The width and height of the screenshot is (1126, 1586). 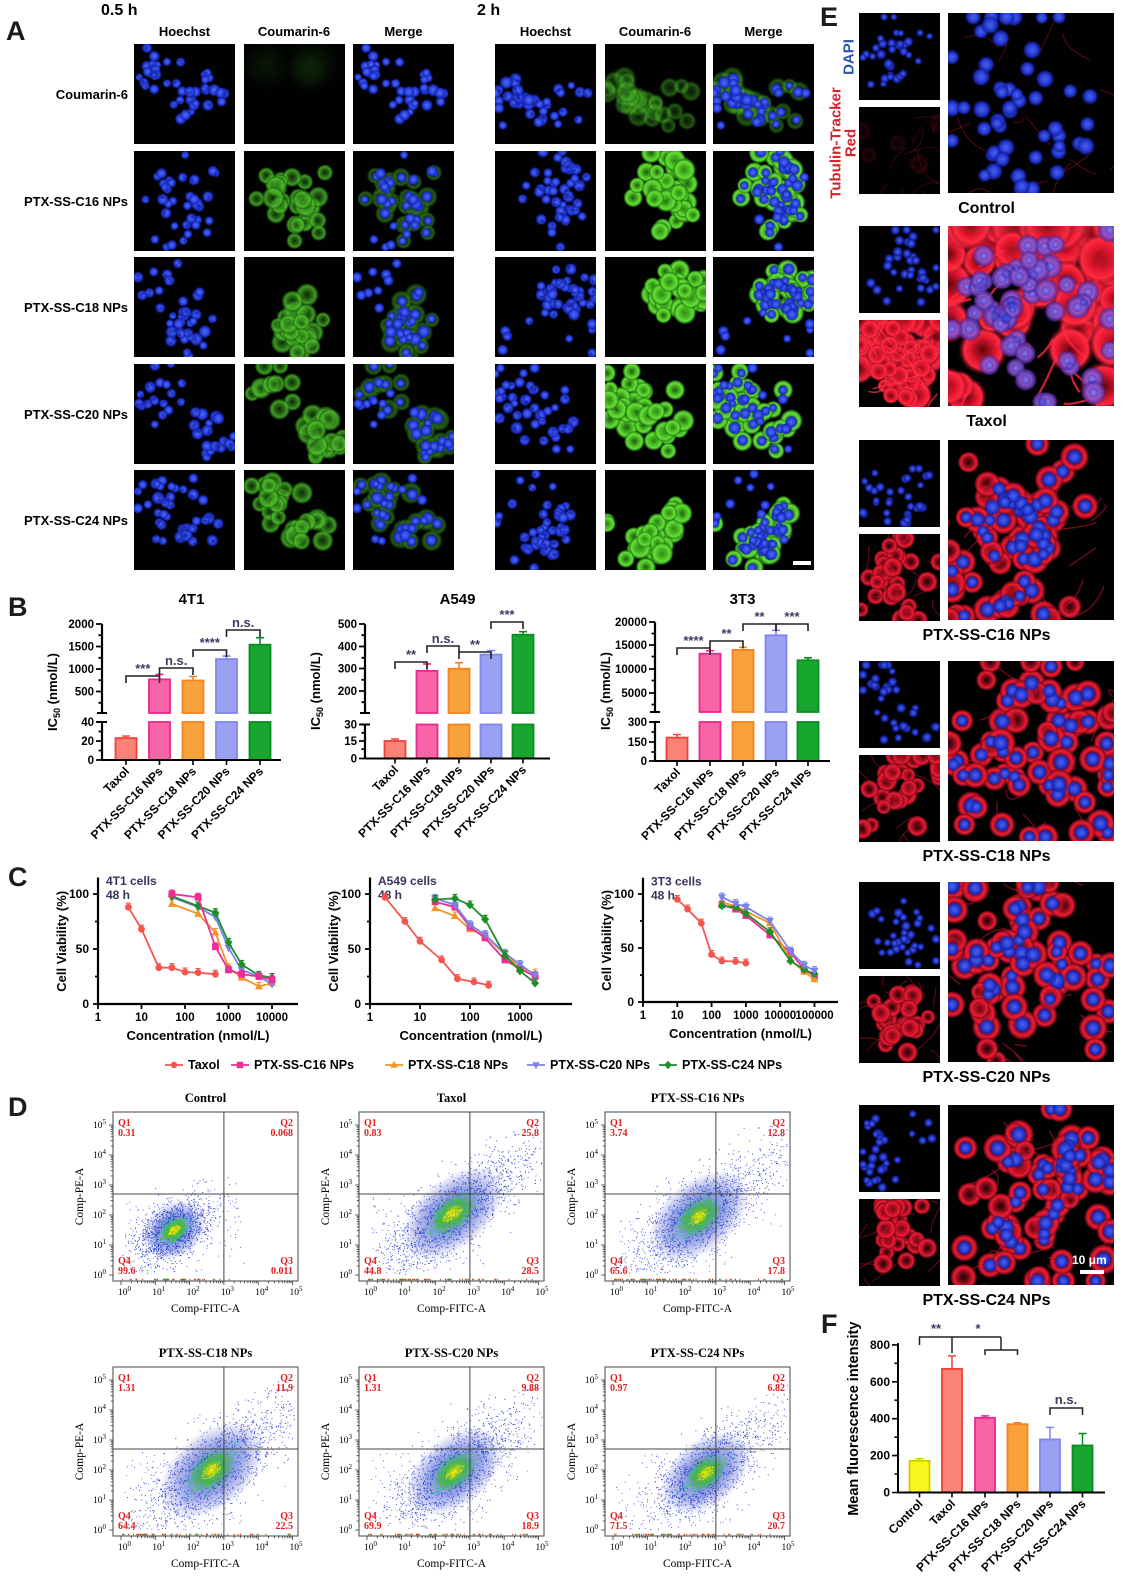 What do you see at coordinates (81, 670) in the screenshot?
I see `svg-text: 1000` at bounding box center [81, 670].